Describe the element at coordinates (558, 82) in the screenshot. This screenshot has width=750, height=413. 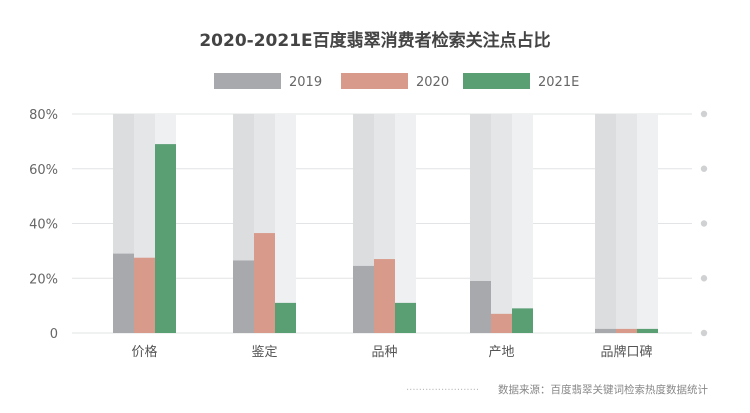
I see `legend-label-2021E: 2021E` at that location.